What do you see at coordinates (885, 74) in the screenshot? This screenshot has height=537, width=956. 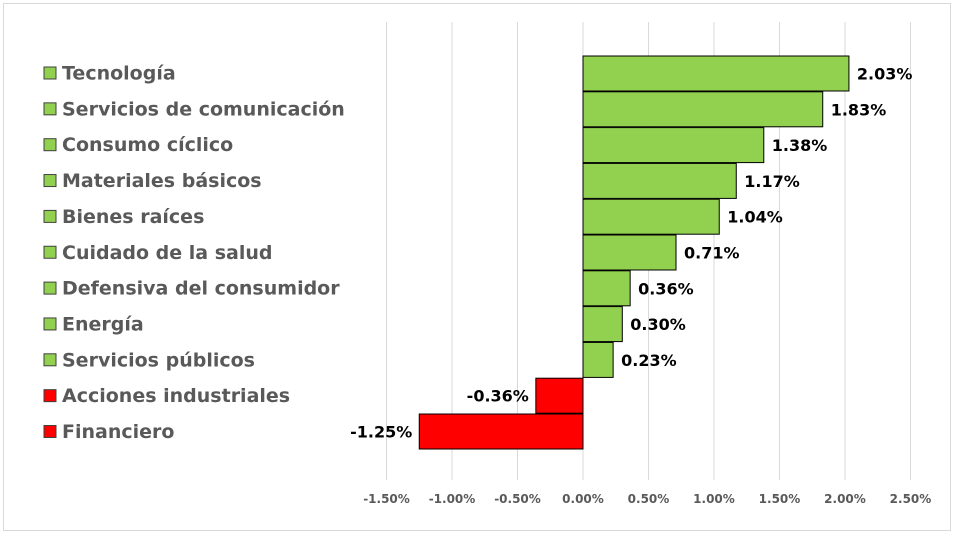 I see `data-label: 2.03%` at bounding box center [885, 74].